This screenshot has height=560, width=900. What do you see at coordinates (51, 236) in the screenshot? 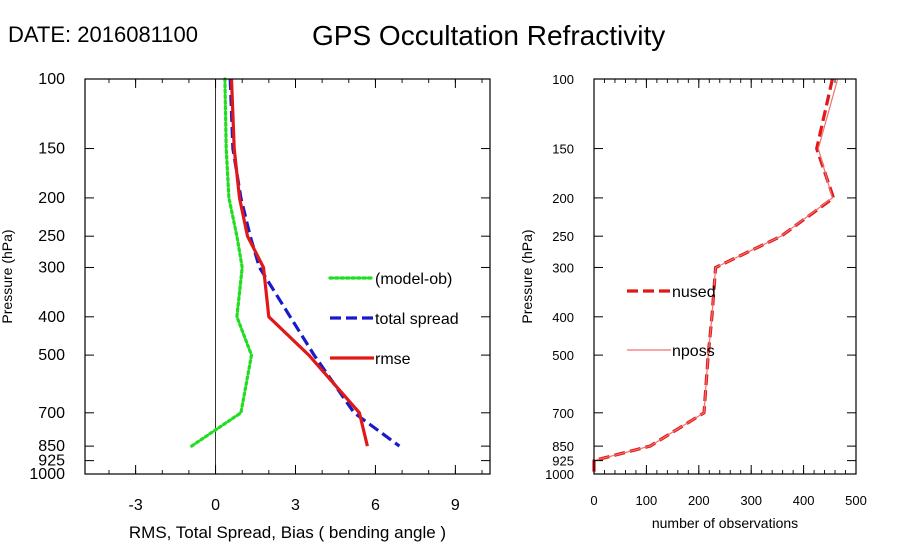
I see `left-y-tick-label: 250` at bounding box center [51, 236].